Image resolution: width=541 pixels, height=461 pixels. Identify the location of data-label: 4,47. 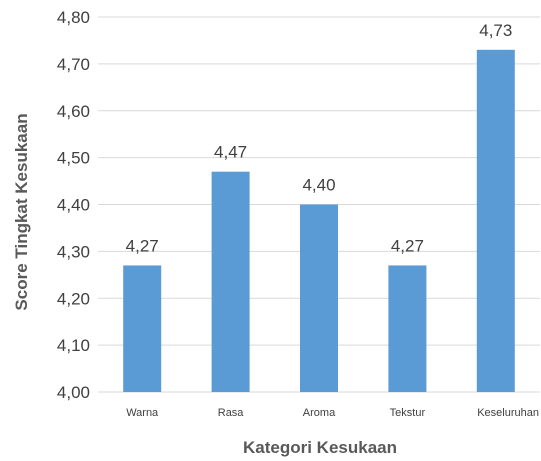
(230, 152).